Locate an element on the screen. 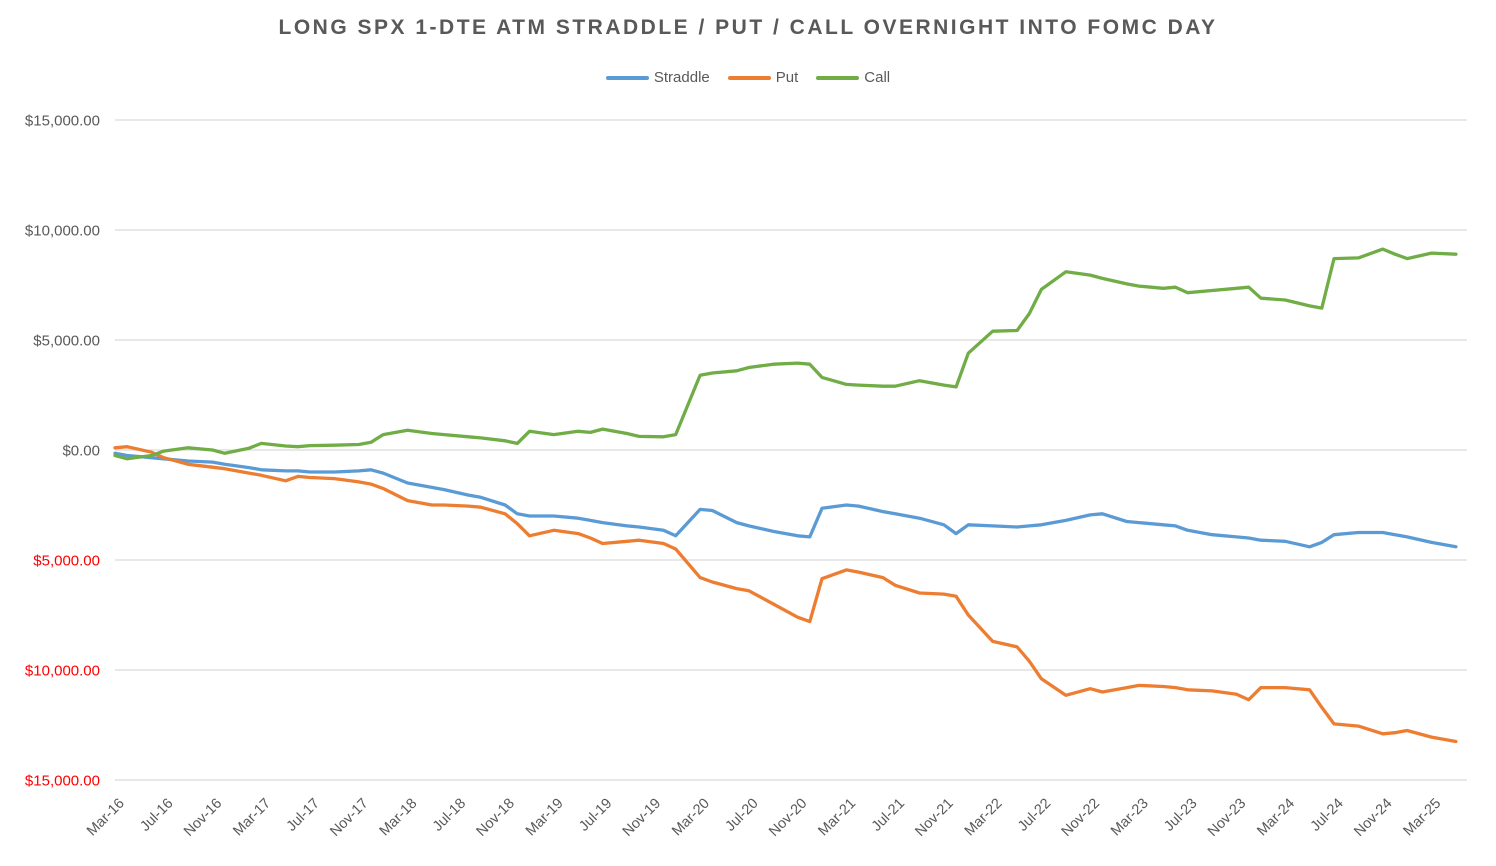  legend-item-call: Call is located at coordinates (853, 77).